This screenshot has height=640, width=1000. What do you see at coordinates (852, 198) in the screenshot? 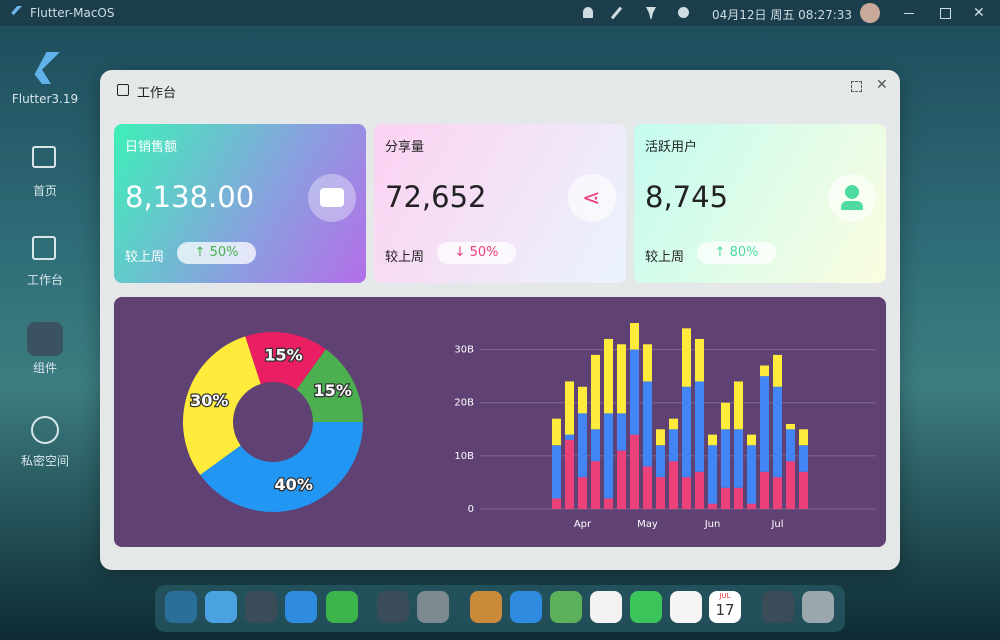
I see `card-icon` at bounding box center [852, 198].